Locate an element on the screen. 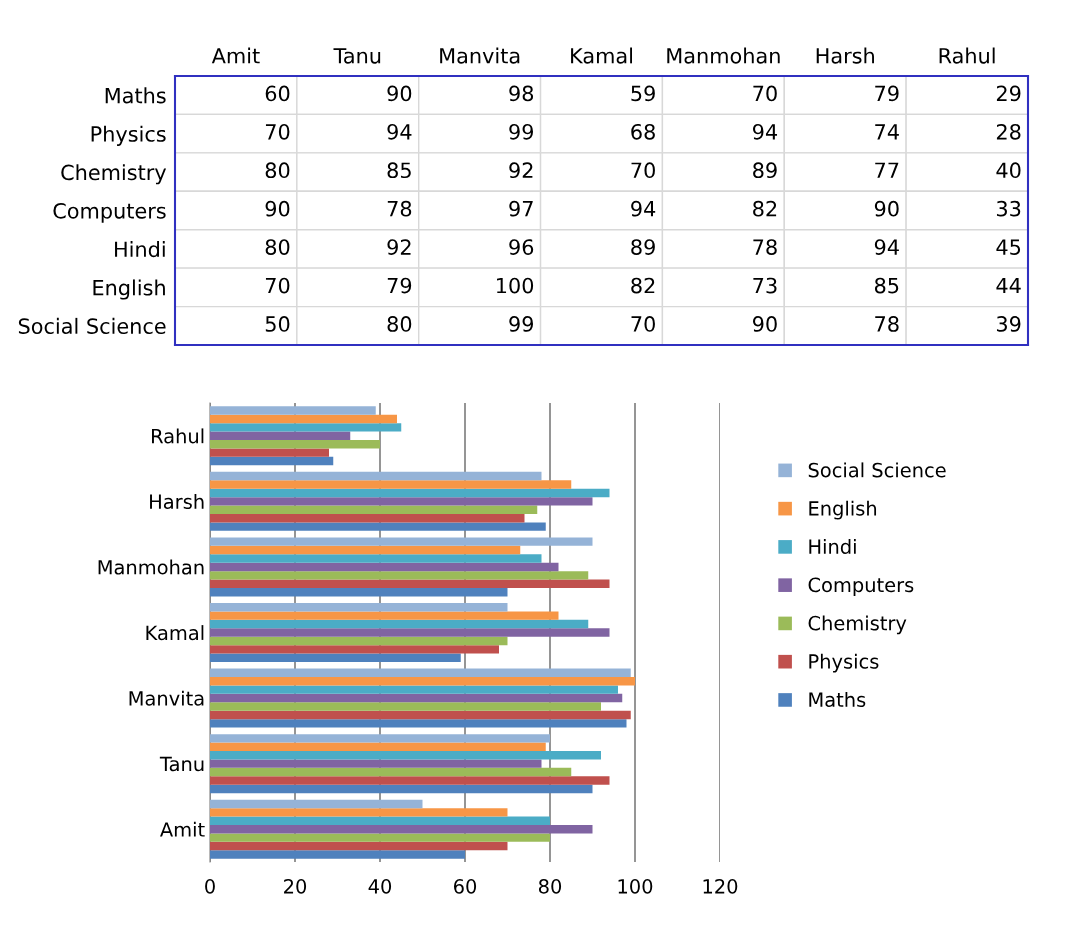 This screenshot has width=1085, height=948. y-tick-label: Harsh is located at coordinates (177, 501).